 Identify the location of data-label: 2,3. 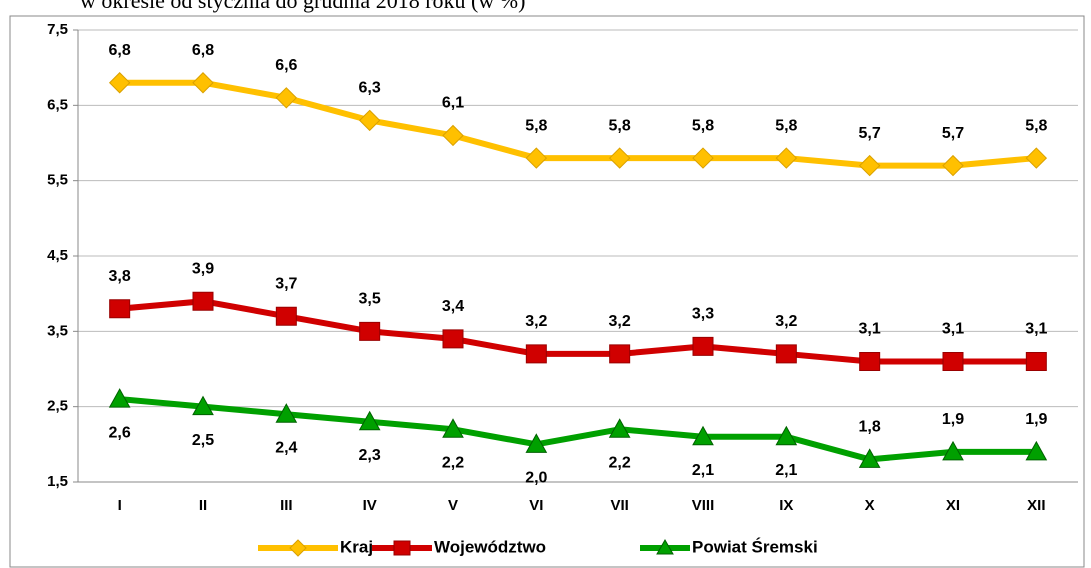
(370, 455).